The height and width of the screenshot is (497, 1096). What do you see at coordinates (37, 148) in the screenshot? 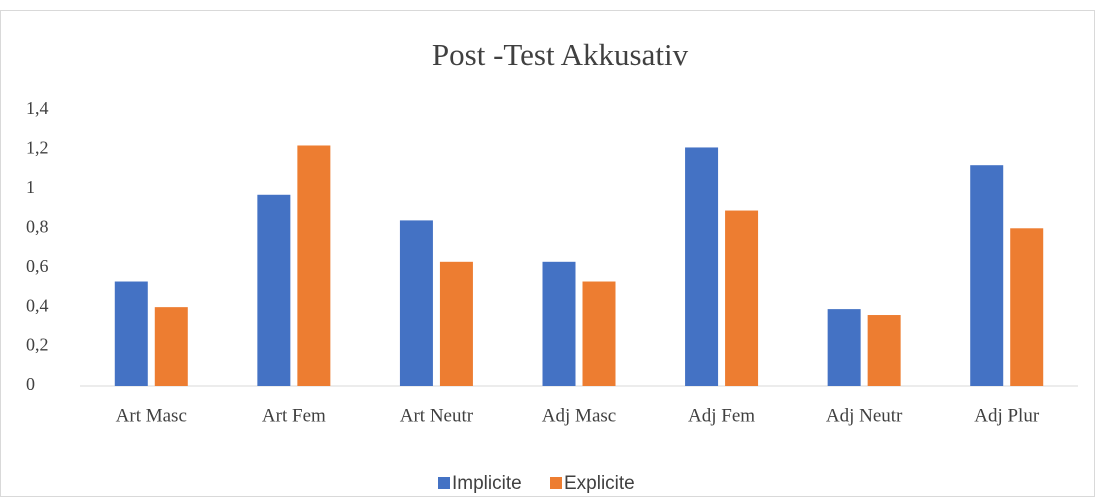
I see `y-tick-label: 1,2` at bounding box center [37, 148].